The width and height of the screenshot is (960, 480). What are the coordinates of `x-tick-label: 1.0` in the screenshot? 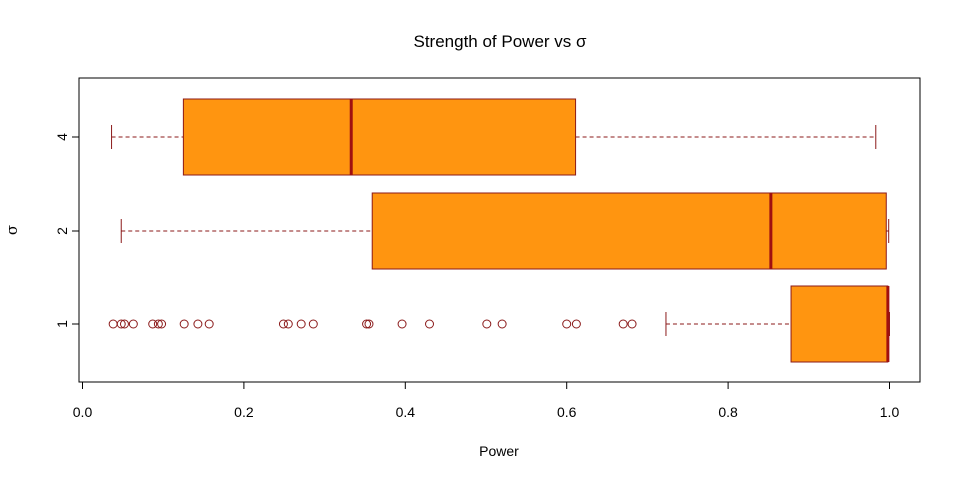 It's located at (890, 412).